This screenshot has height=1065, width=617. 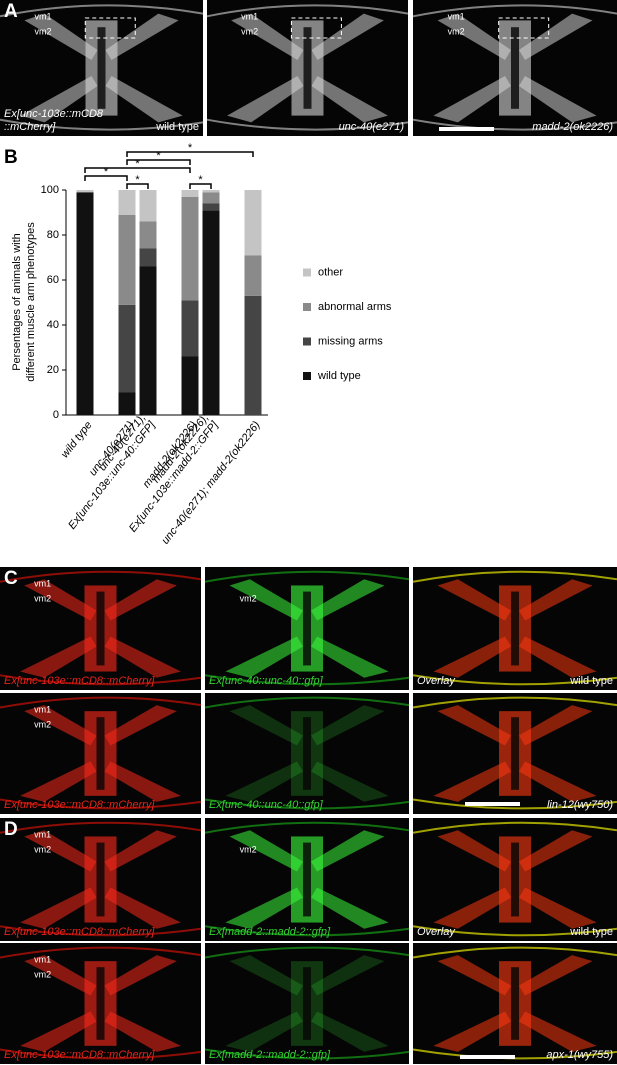 I want to click on x-tick-label-group: wild type, so click(x=77, y=439).